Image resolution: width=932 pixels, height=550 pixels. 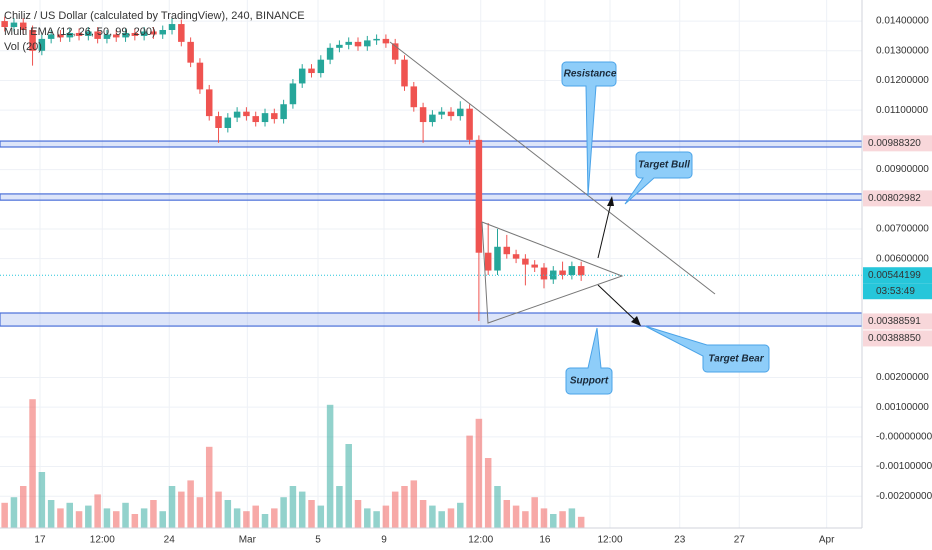 I want to click on y-tick-label: 0.00700000, so click(x=902, y=229).